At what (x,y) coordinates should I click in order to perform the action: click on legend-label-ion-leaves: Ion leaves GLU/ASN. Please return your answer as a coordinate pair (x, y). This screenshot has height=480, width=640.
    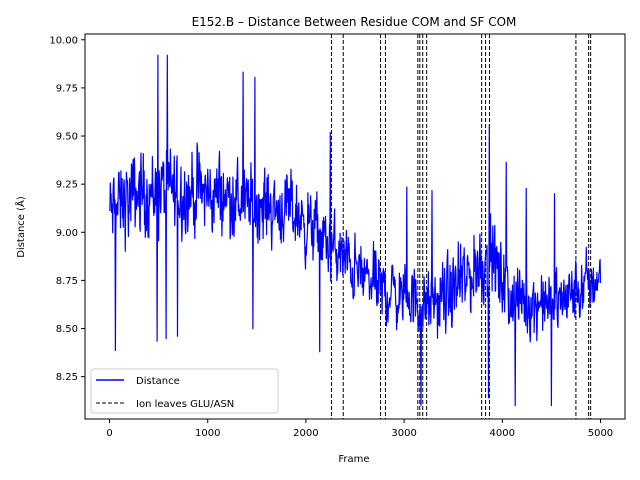
    Looking at the image, I should click on (185, 404).